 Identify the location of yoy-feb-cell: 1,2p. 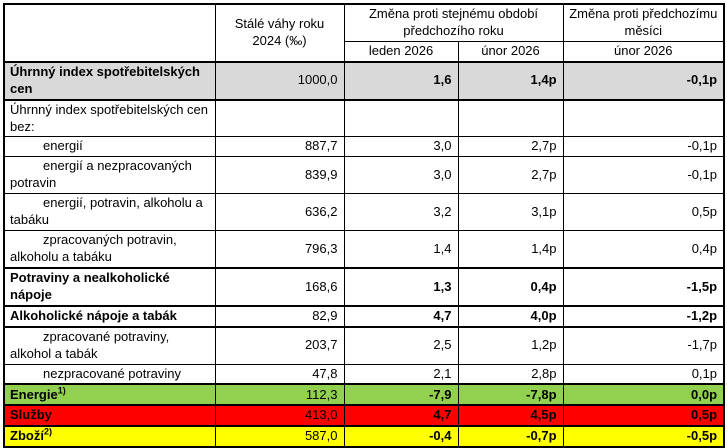
(510, 345).